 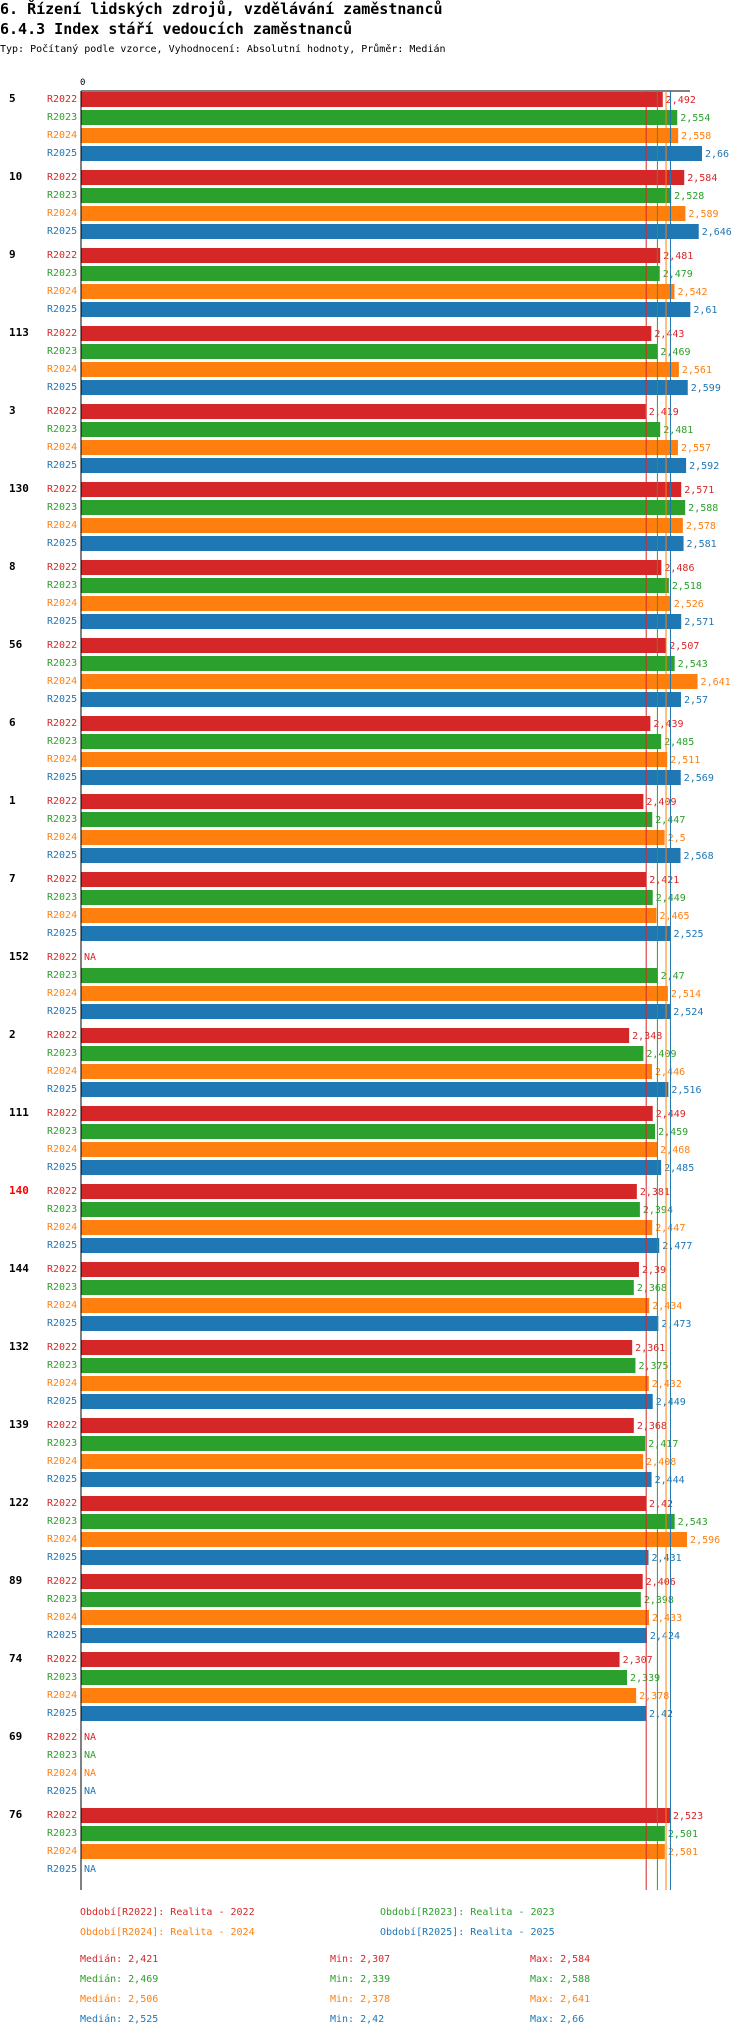 What do you see at coordinates (692, 292) in the screenshot?
I see `data-label: 2,542` at bounding box center [692, 292].